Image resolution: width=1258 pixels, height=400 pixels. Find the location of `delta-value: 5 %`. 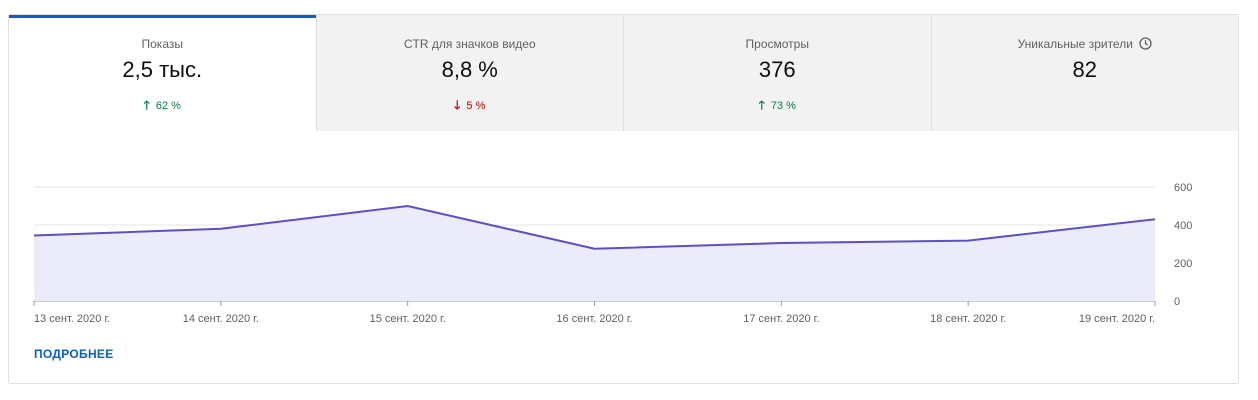

delta-value: 5 % is located at coordinates (476, 106).